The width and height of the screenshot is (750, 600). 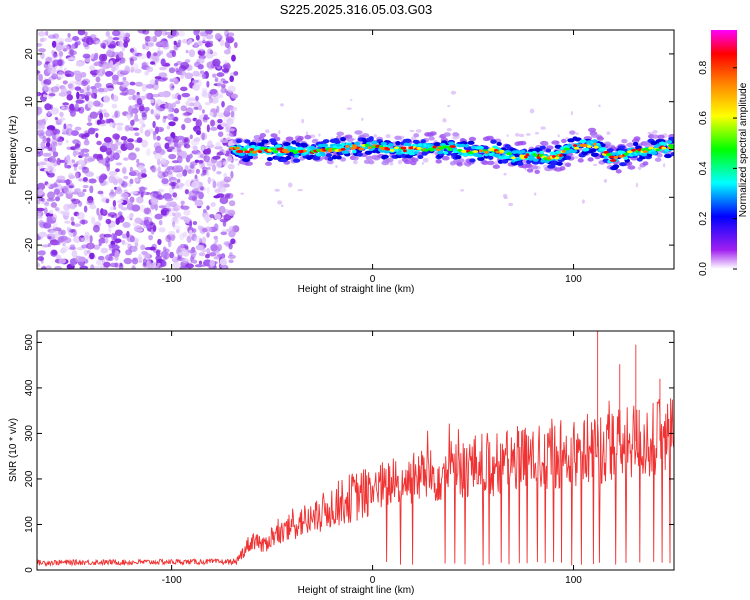 I want to click on y-tick-label: -20, so click(x=29, y=244).